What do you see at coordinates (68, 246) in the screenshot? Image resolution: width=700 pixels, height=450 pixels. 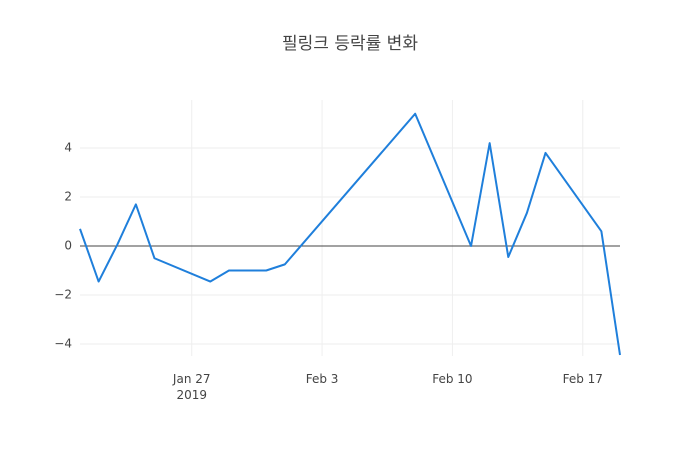 I see `y-tick-label: 0` at bounding box center [68, 246].